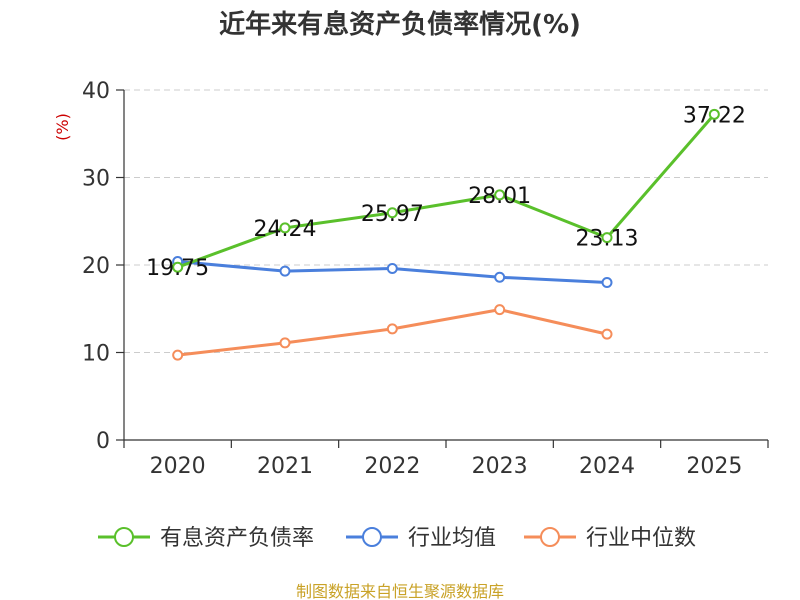  I want to click on legend-item-2: 行业中位数, so click(610, 538).